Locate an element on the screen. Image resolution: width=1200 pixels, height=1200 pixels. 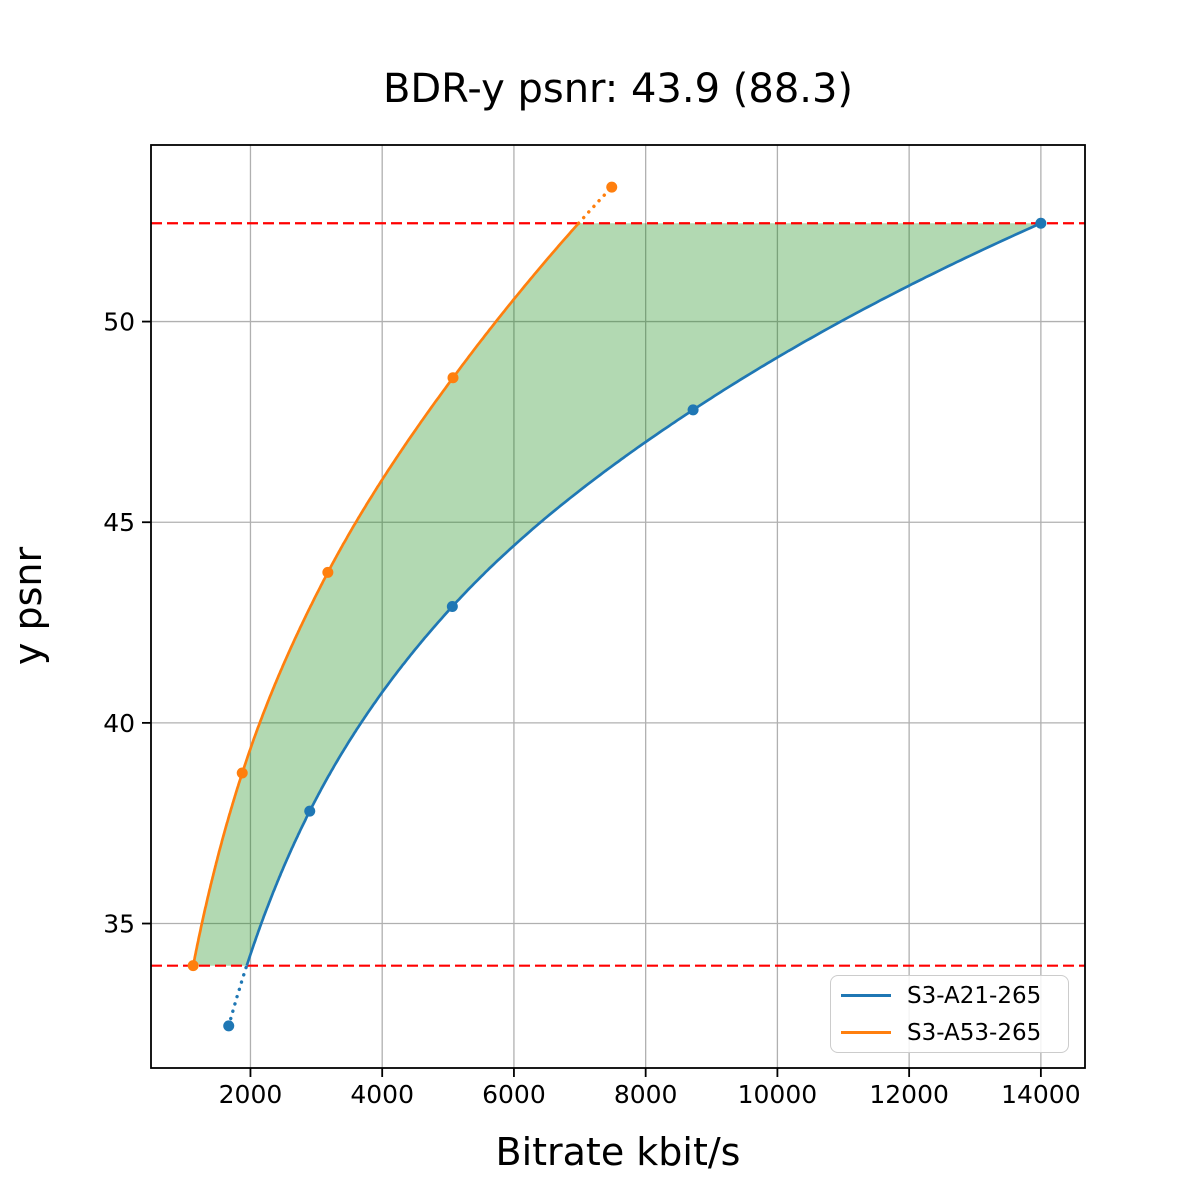
y-axis-label: y psnr is located at coordinates (28, 606).